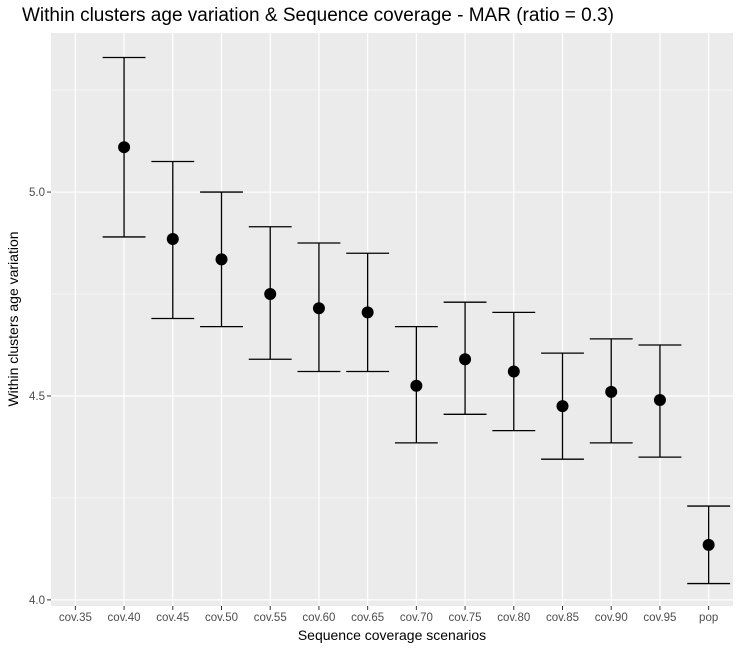  What do you see at coordinates (37, 193) in the screenshot?
I see `y-tick-label: 5.0` at bounding box center [37, 193].